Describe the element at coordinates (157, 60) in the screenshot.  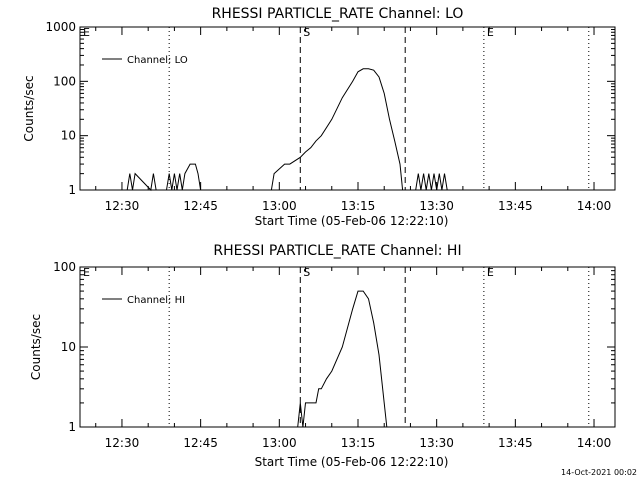
I see `legend-entry: Channel: LO` at that location.